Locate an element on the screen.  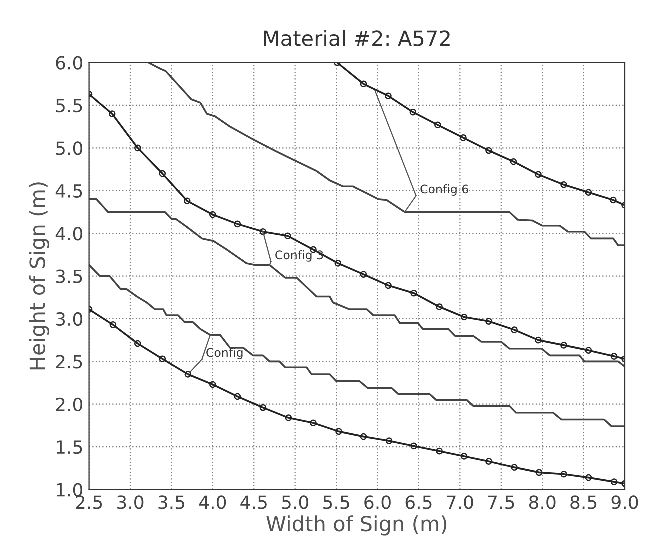
y-tick-label: 4.5 is located at coordinates (69, 191).